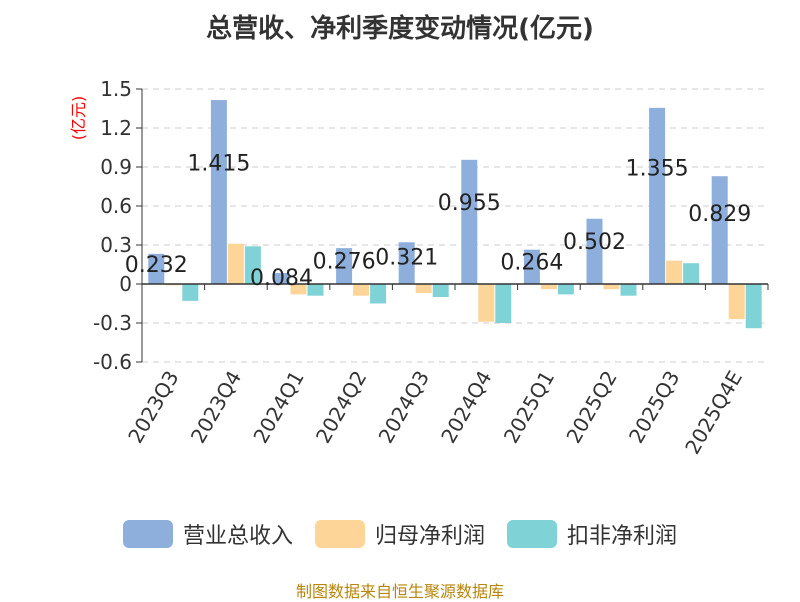 The image size is (800, 602). What do you see at coordinates (216, 407) in the screenshot?
I see `x-tick-label: 2023Q4` at bounding box center [216, 407].